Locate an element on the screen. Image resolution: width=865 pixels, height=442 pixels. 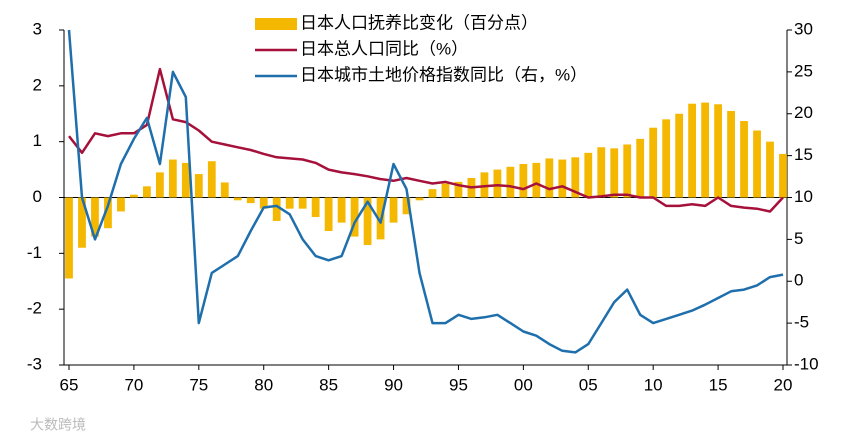
x-tick-label: 90 is located at coordinates (393, 384).